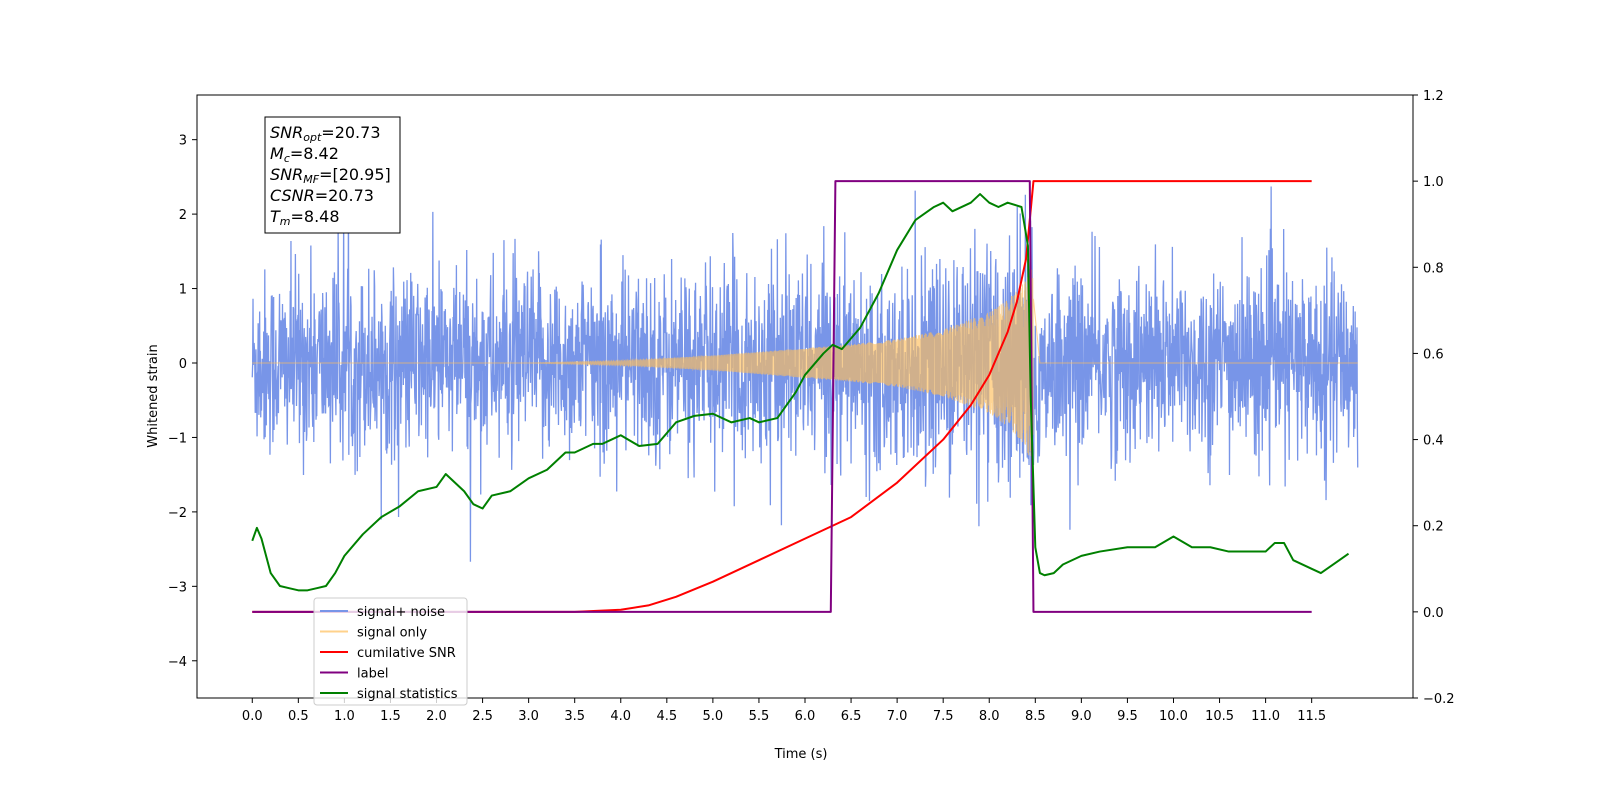 The height and width of the screenshot is (800, 1600). What do you see at coordinates (407, 694) in the screenshot?
I see `legend-signal-statistics-label: signal statistics` at bounding box center [407, 694].